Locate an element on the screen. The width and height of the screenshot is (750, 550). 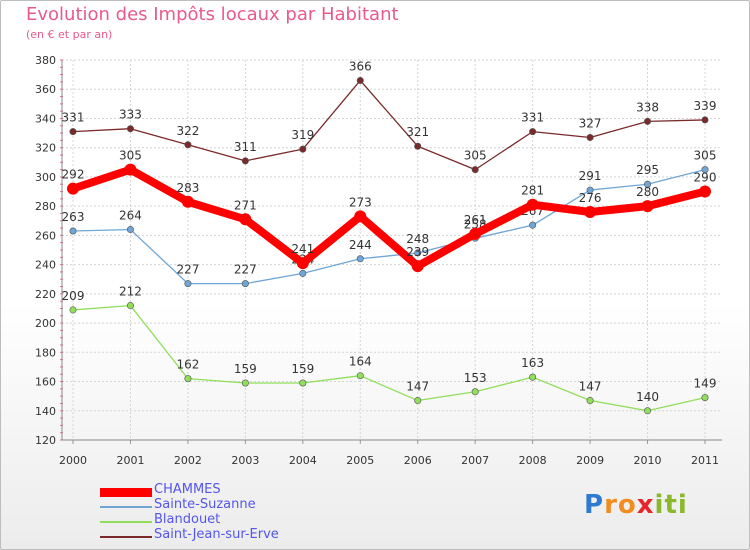
y-tick-label: 380 is located at coordinates (45, 60).